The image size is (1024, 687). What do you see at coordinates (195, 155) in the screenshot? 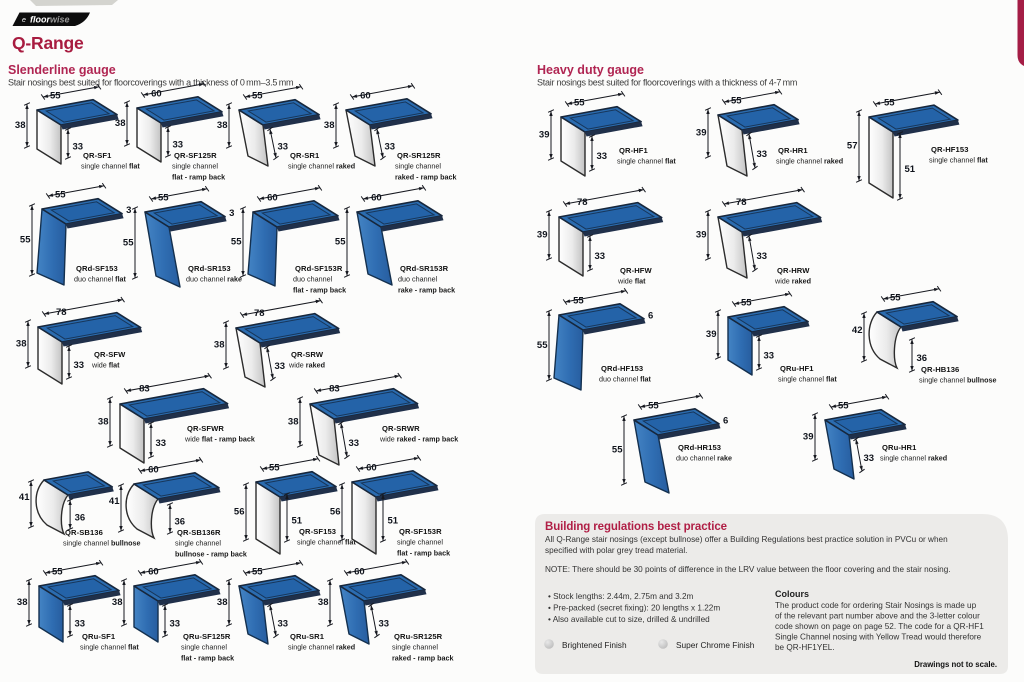
I see `svg-text: QR-SF125R` at bounding box center [195, 155].